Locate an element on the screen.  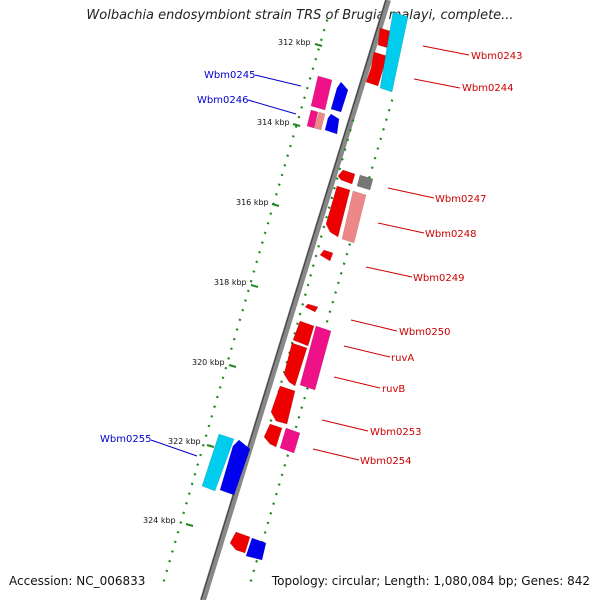
gene-ruva is located at coordinates (312, 355).